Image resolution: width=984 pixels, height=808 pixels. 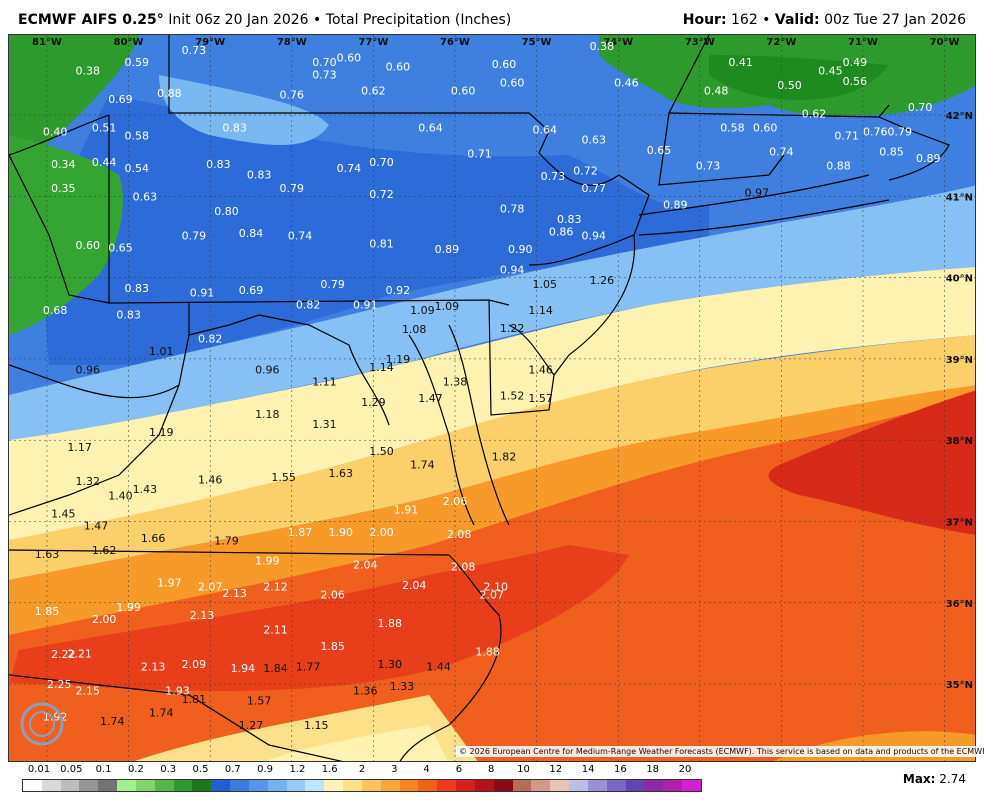 I want to click on legend-label: 2, so click(x=362, y=769).